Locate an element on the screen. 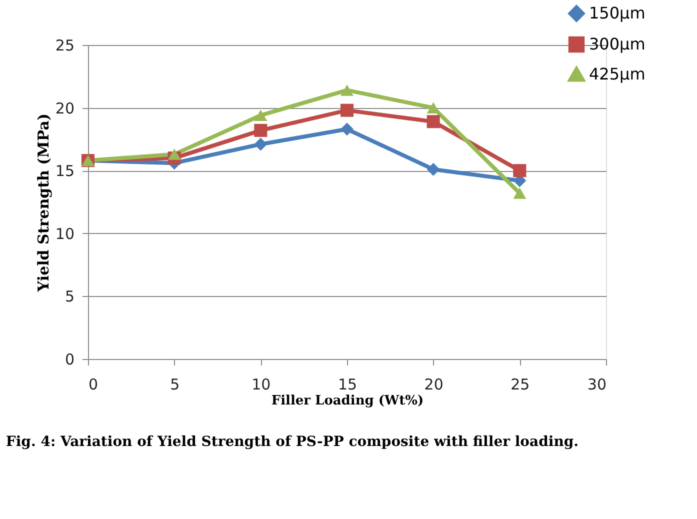  x-axis-title: Filler Loading (Wt%) is located at coordinates (347, 401).